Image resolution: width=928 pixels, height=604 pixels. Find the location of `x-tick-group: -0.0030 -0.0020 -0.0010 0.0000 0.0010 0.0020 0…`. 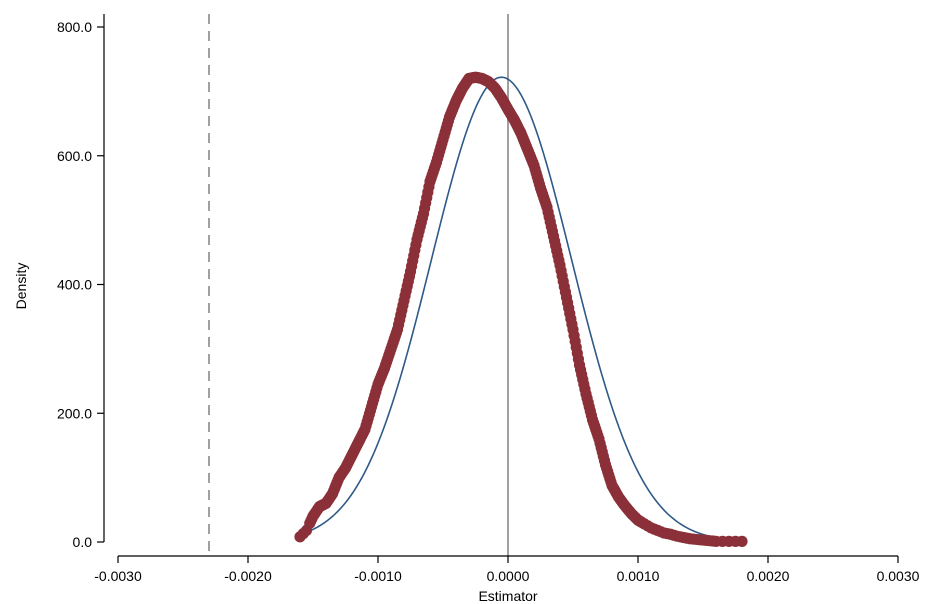

x-tick-group: -0.0030 -0.0020 -0.0010 0.0000 0.0010 0.0020 0… is located at coordinates (507, 570).